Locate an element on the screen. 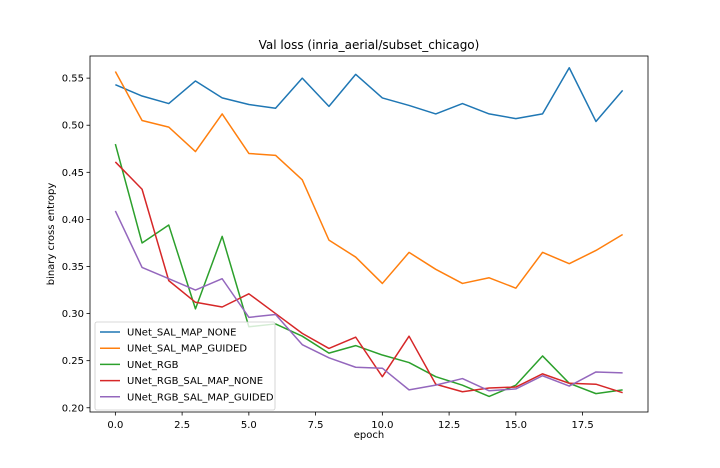  y-tick-label: 0.25 is located at coordinates (73, 361).